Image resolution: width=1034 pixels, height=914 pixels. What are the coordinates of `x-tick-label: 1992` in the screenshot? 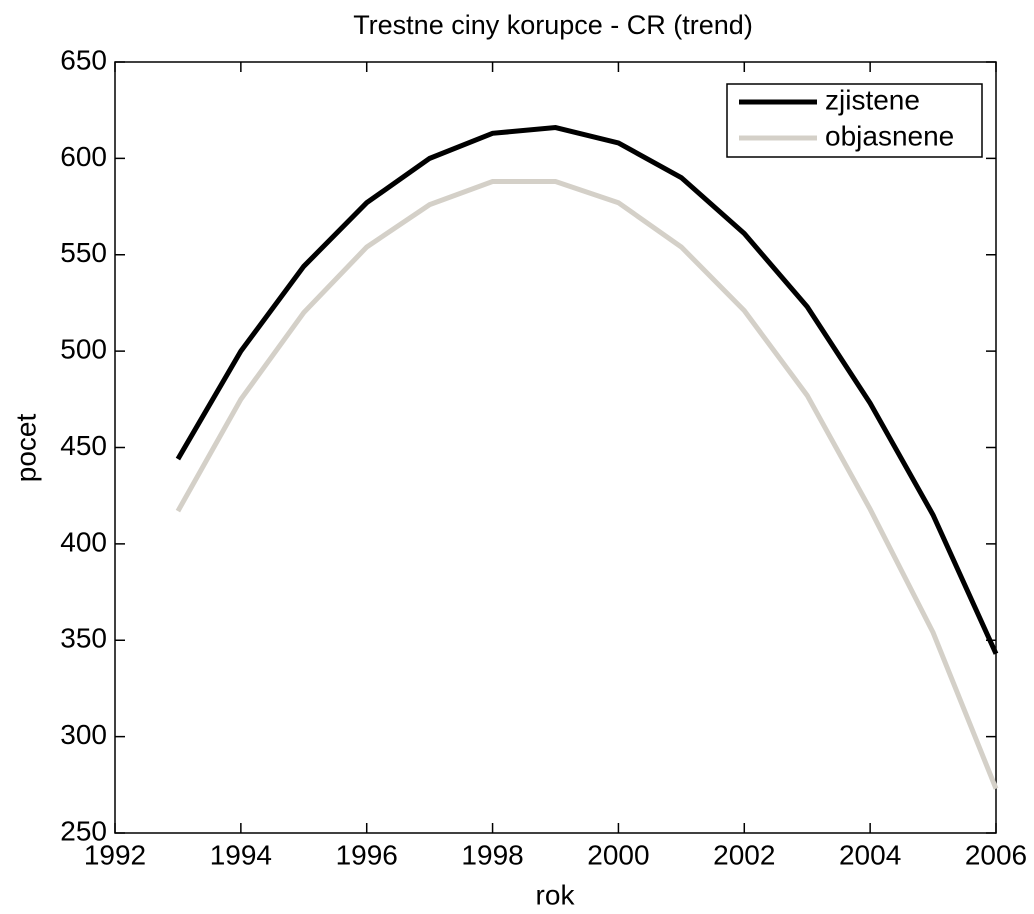 It's located at (115, 854).